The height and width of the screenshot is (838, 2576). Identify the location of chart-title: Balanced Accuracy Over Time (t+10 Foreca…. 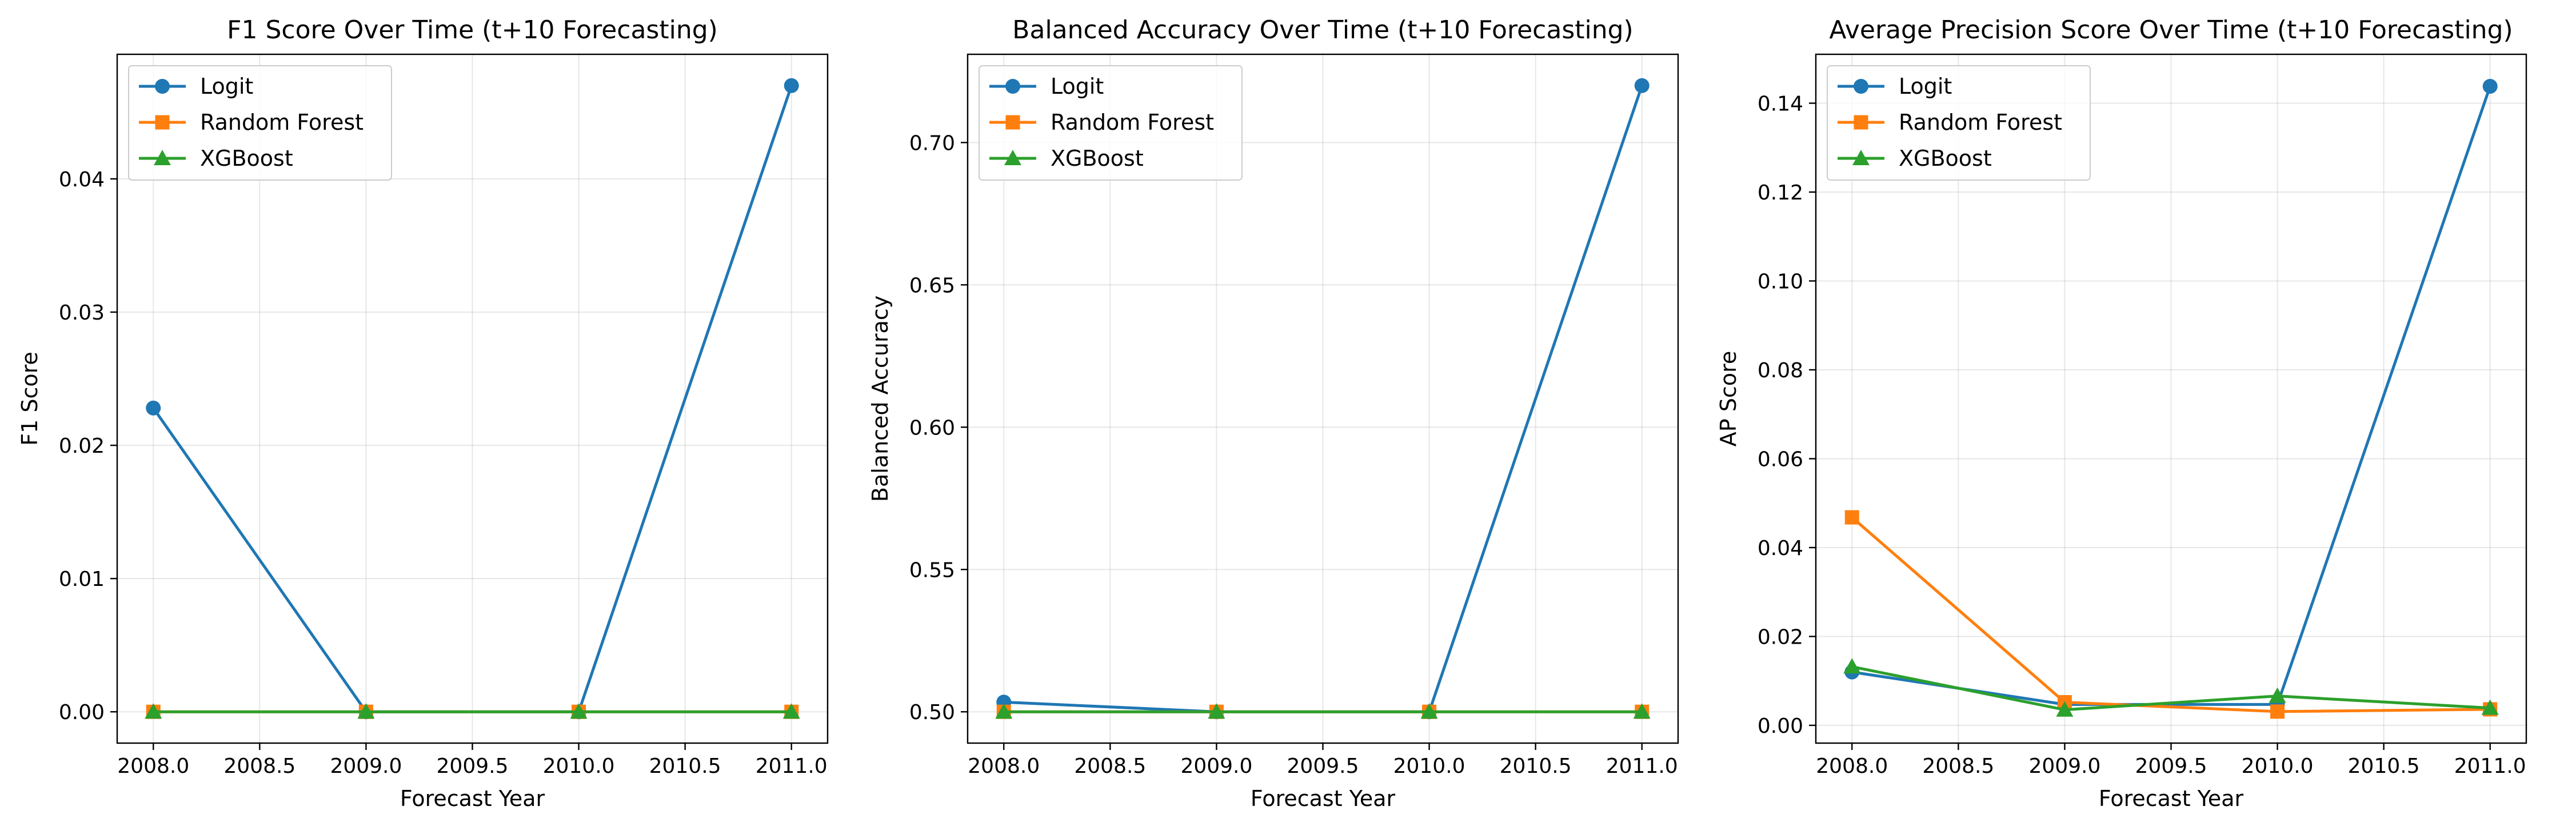
(1322, 30).